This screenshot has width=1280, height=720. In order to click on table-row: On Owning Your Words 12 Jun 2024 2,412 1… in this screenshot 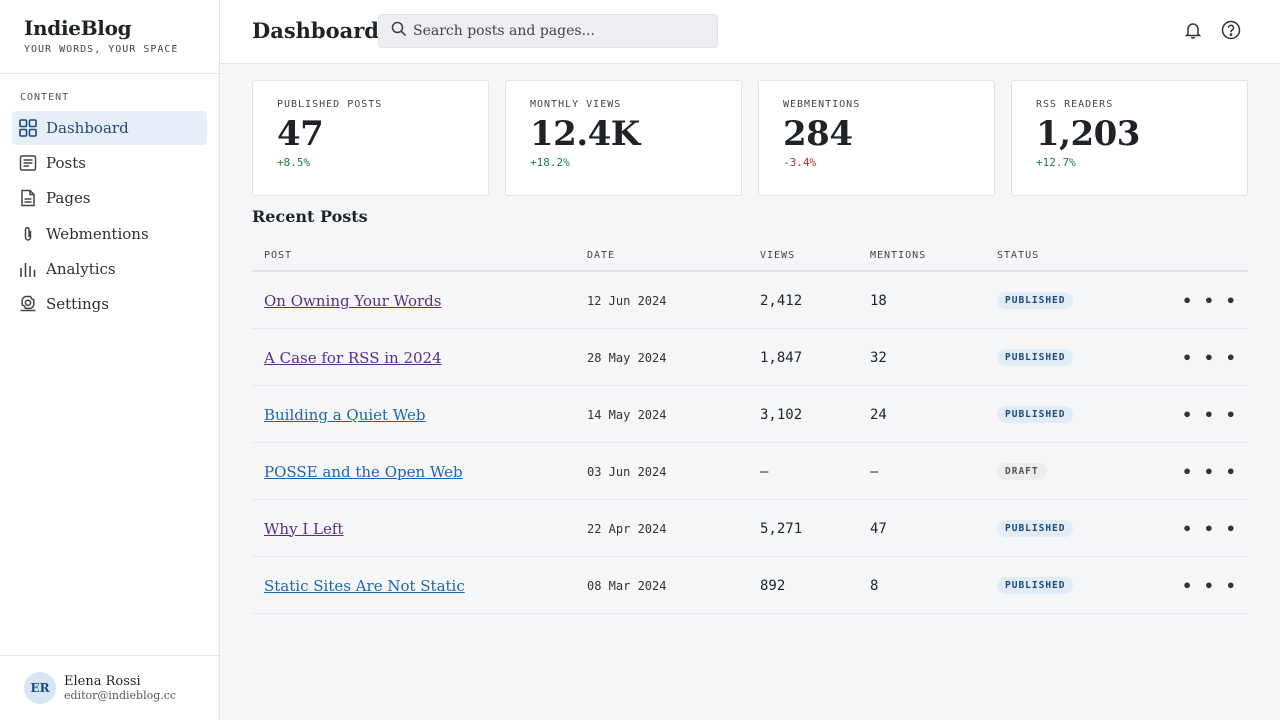, I will do `click(750, 300)`.